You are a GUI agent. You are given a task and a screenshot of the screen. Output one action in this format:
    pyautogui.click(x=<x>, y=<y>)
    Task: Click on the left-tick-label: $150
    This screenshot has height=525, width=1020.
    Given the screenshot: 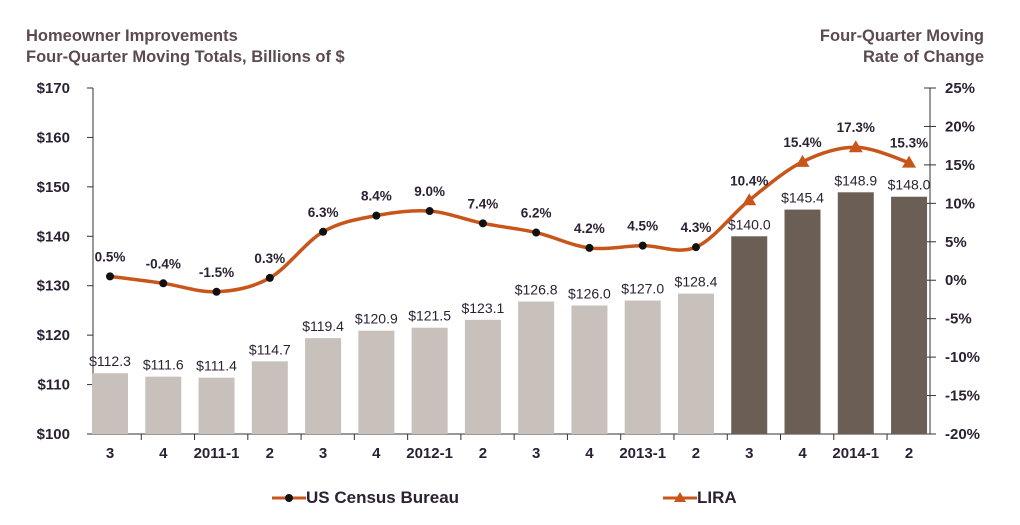 What is the action you would take?
    pyautogui.click(x=53, y=187)
    